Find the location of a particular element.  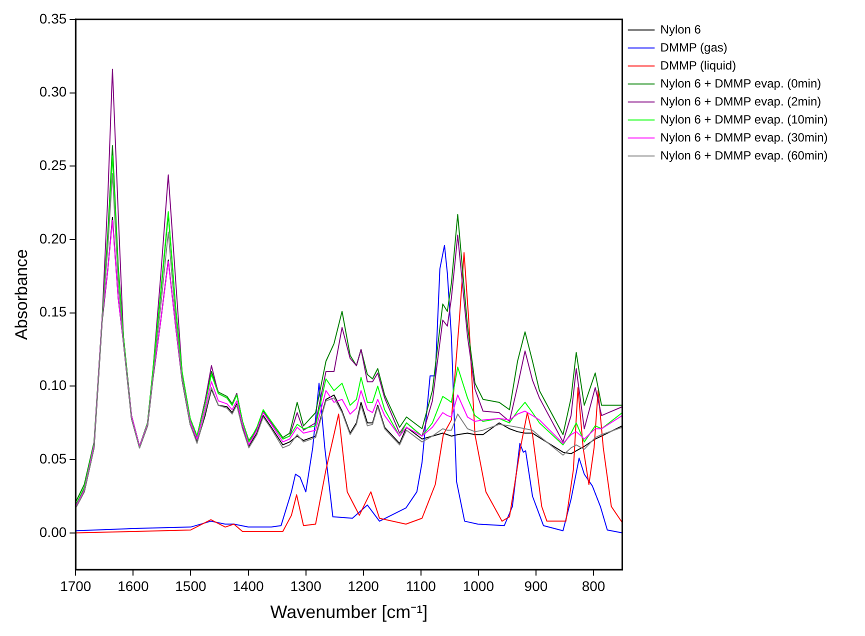

x-tick-label: 1700 is located at coordinates (76, 586).